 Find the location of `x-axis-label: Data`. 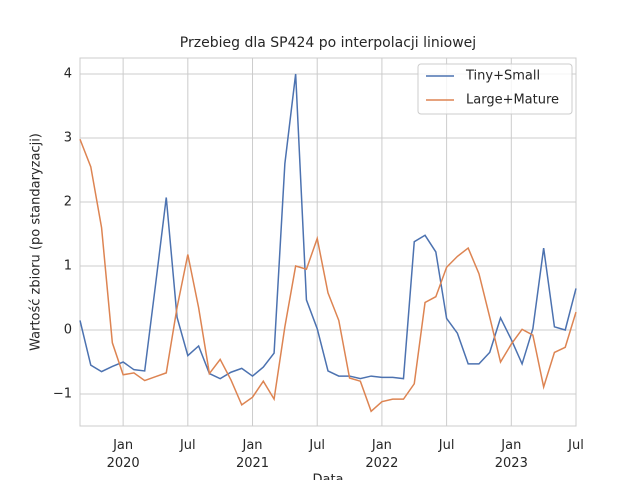

x-axis-label: Data is located at coordinates (327, 476).